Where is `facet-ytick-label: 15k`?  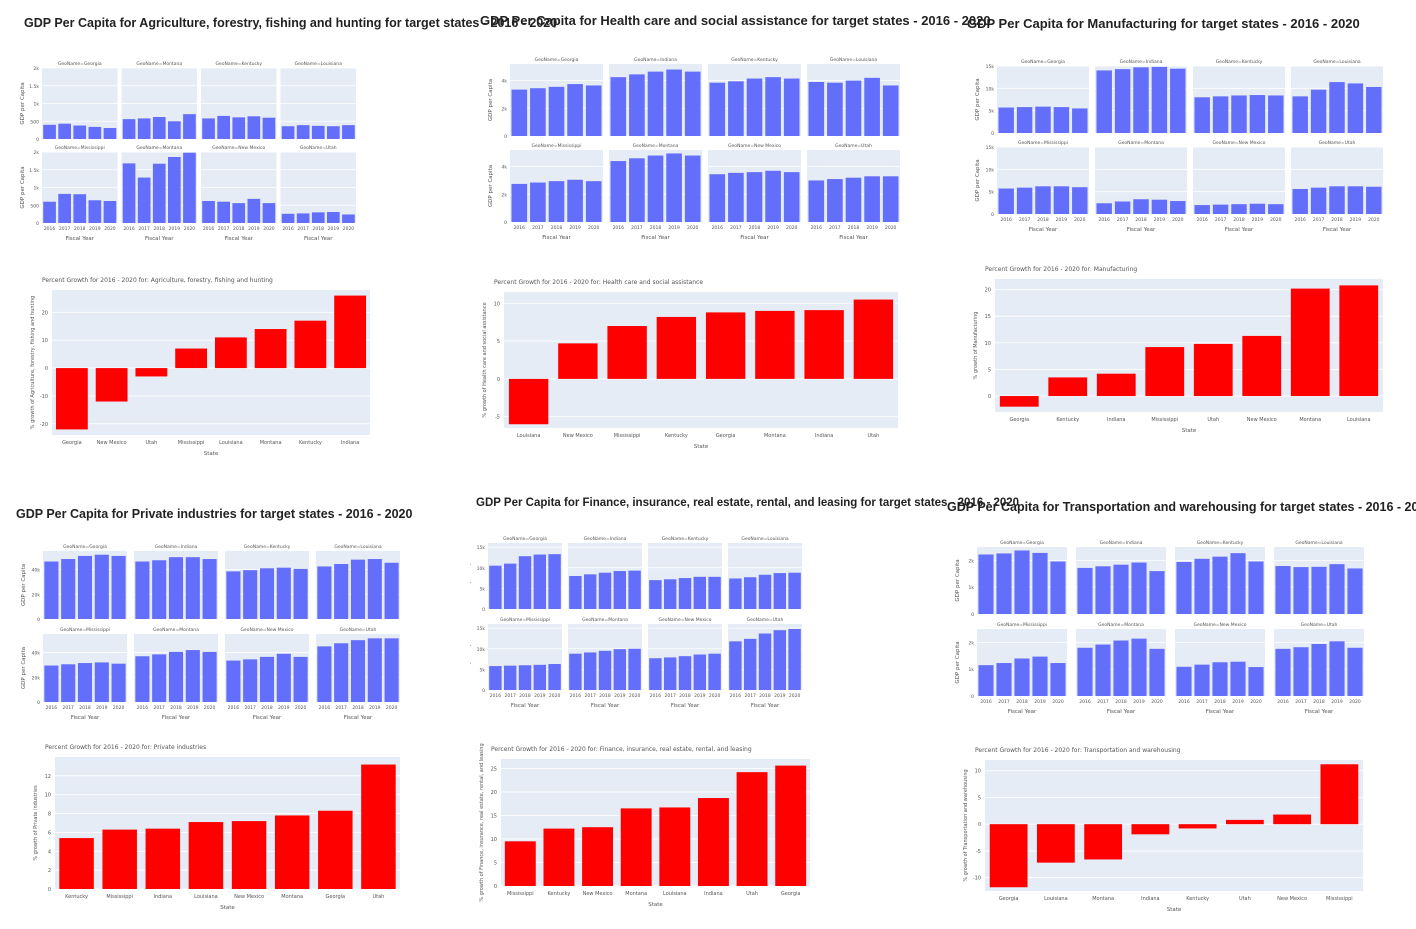
facet-ytick-label: 15k is located at coordinates (990, 148).